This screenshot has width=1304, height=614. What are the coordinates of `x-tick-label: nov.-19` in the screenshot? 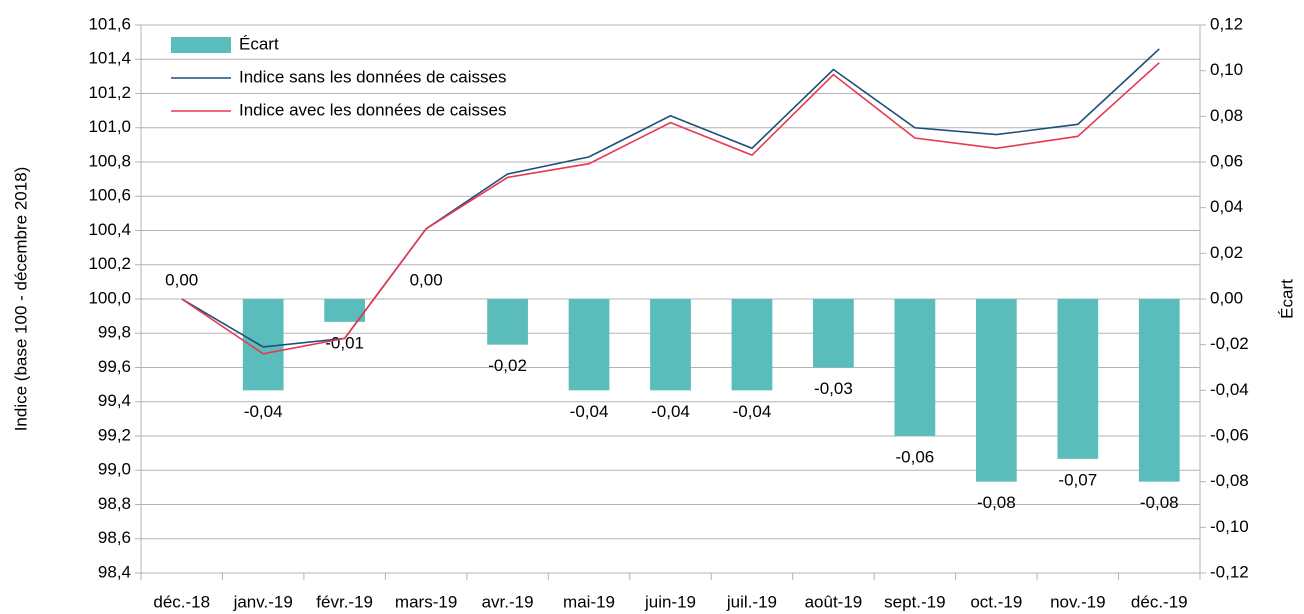 It's located at (1077, 601).